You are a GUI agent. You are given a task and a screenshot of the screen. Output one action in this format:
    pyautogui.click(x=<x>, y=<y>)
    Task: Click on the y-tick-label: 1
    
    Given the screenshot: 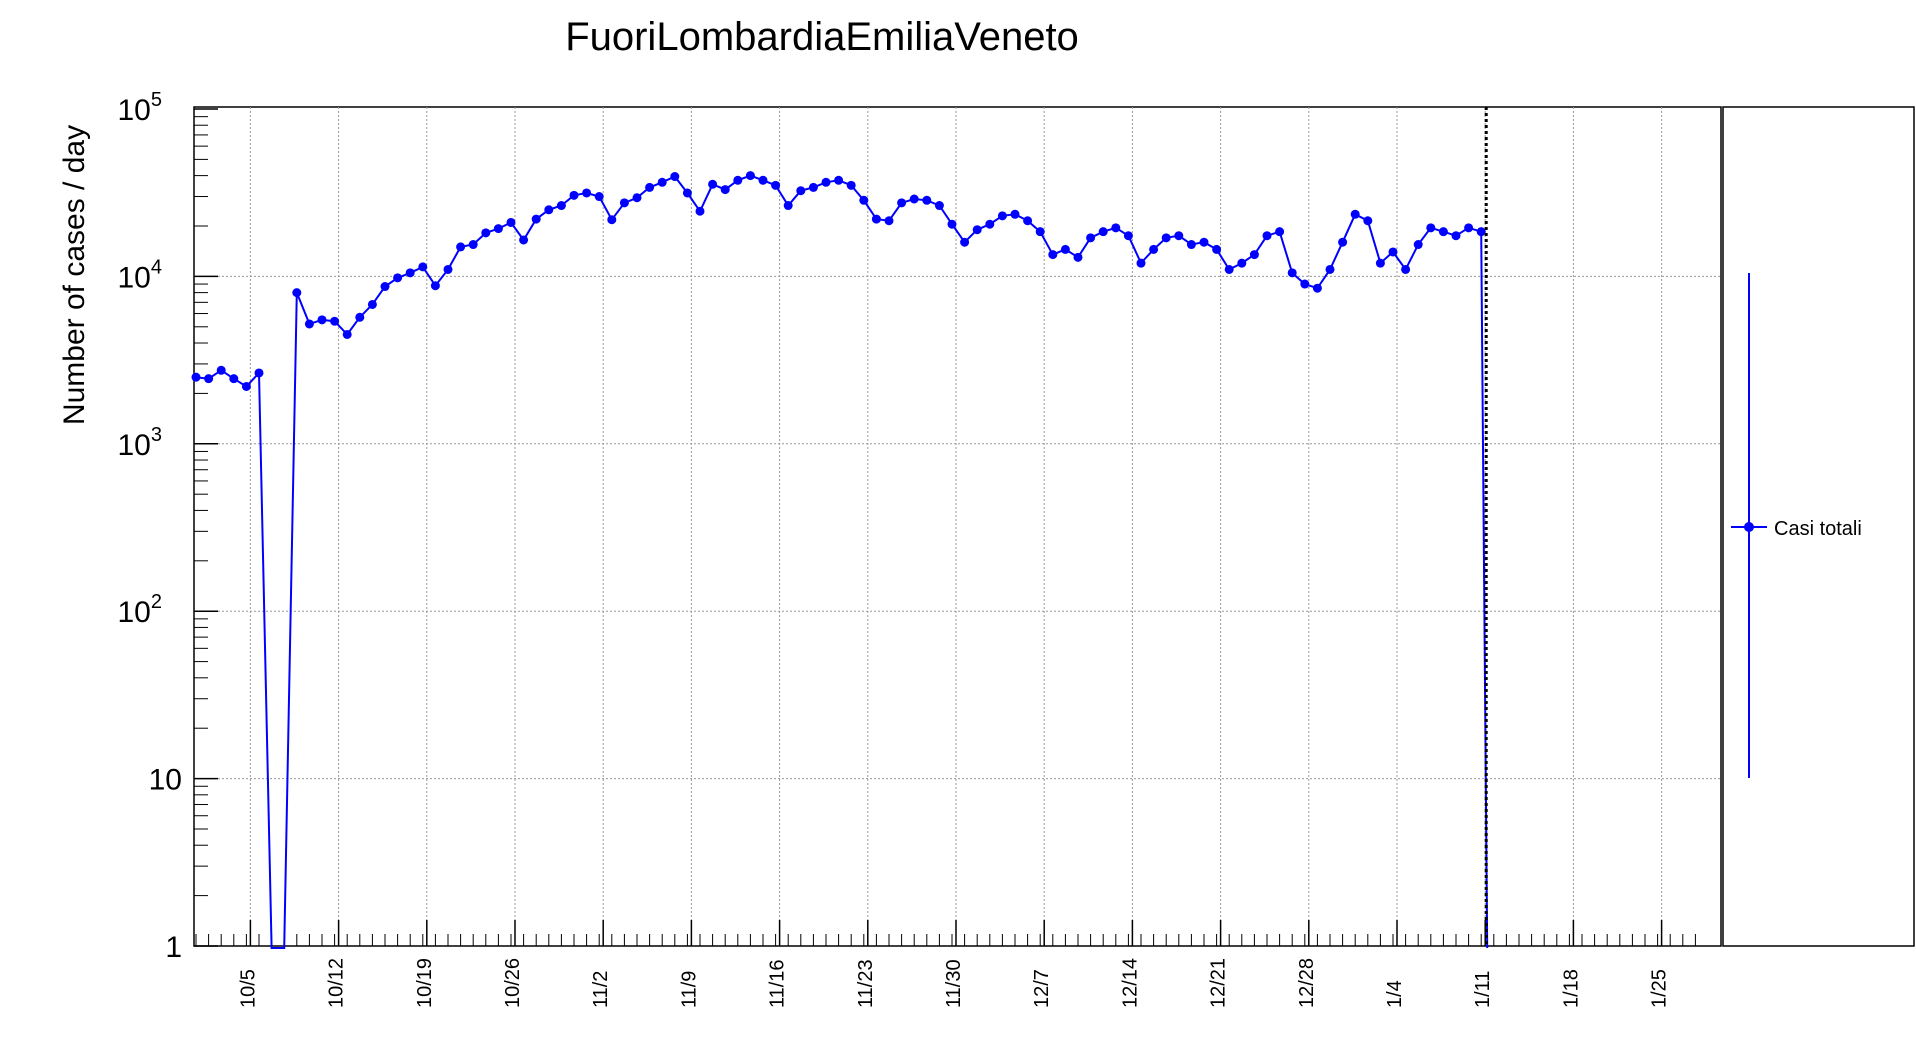 What is the action you would take?
    pyautogui.click(x=173, y=947)
    